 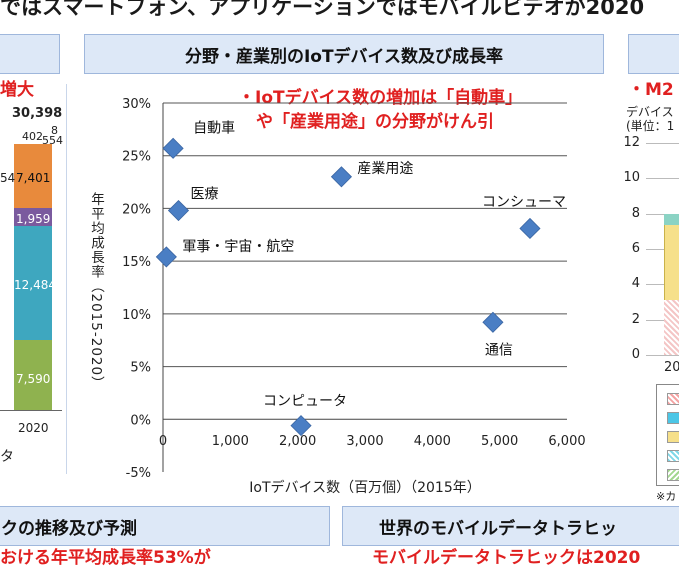 I want to click on left-seg-label-3: 12,484, so click(x=35, y=285).